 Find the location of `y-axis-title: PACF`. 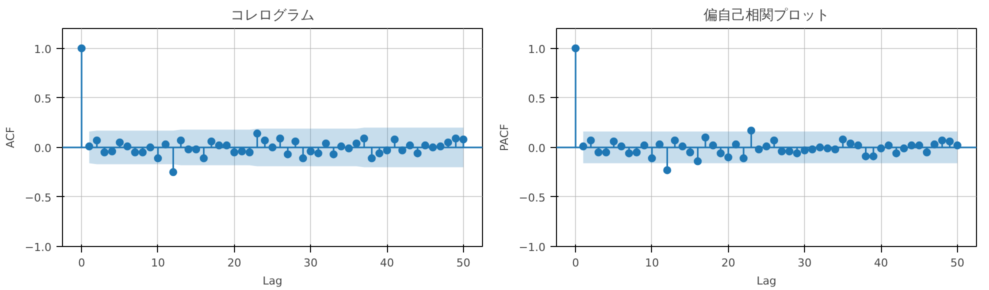

y-axis-title: PACF is located at coordinates (504, 138).